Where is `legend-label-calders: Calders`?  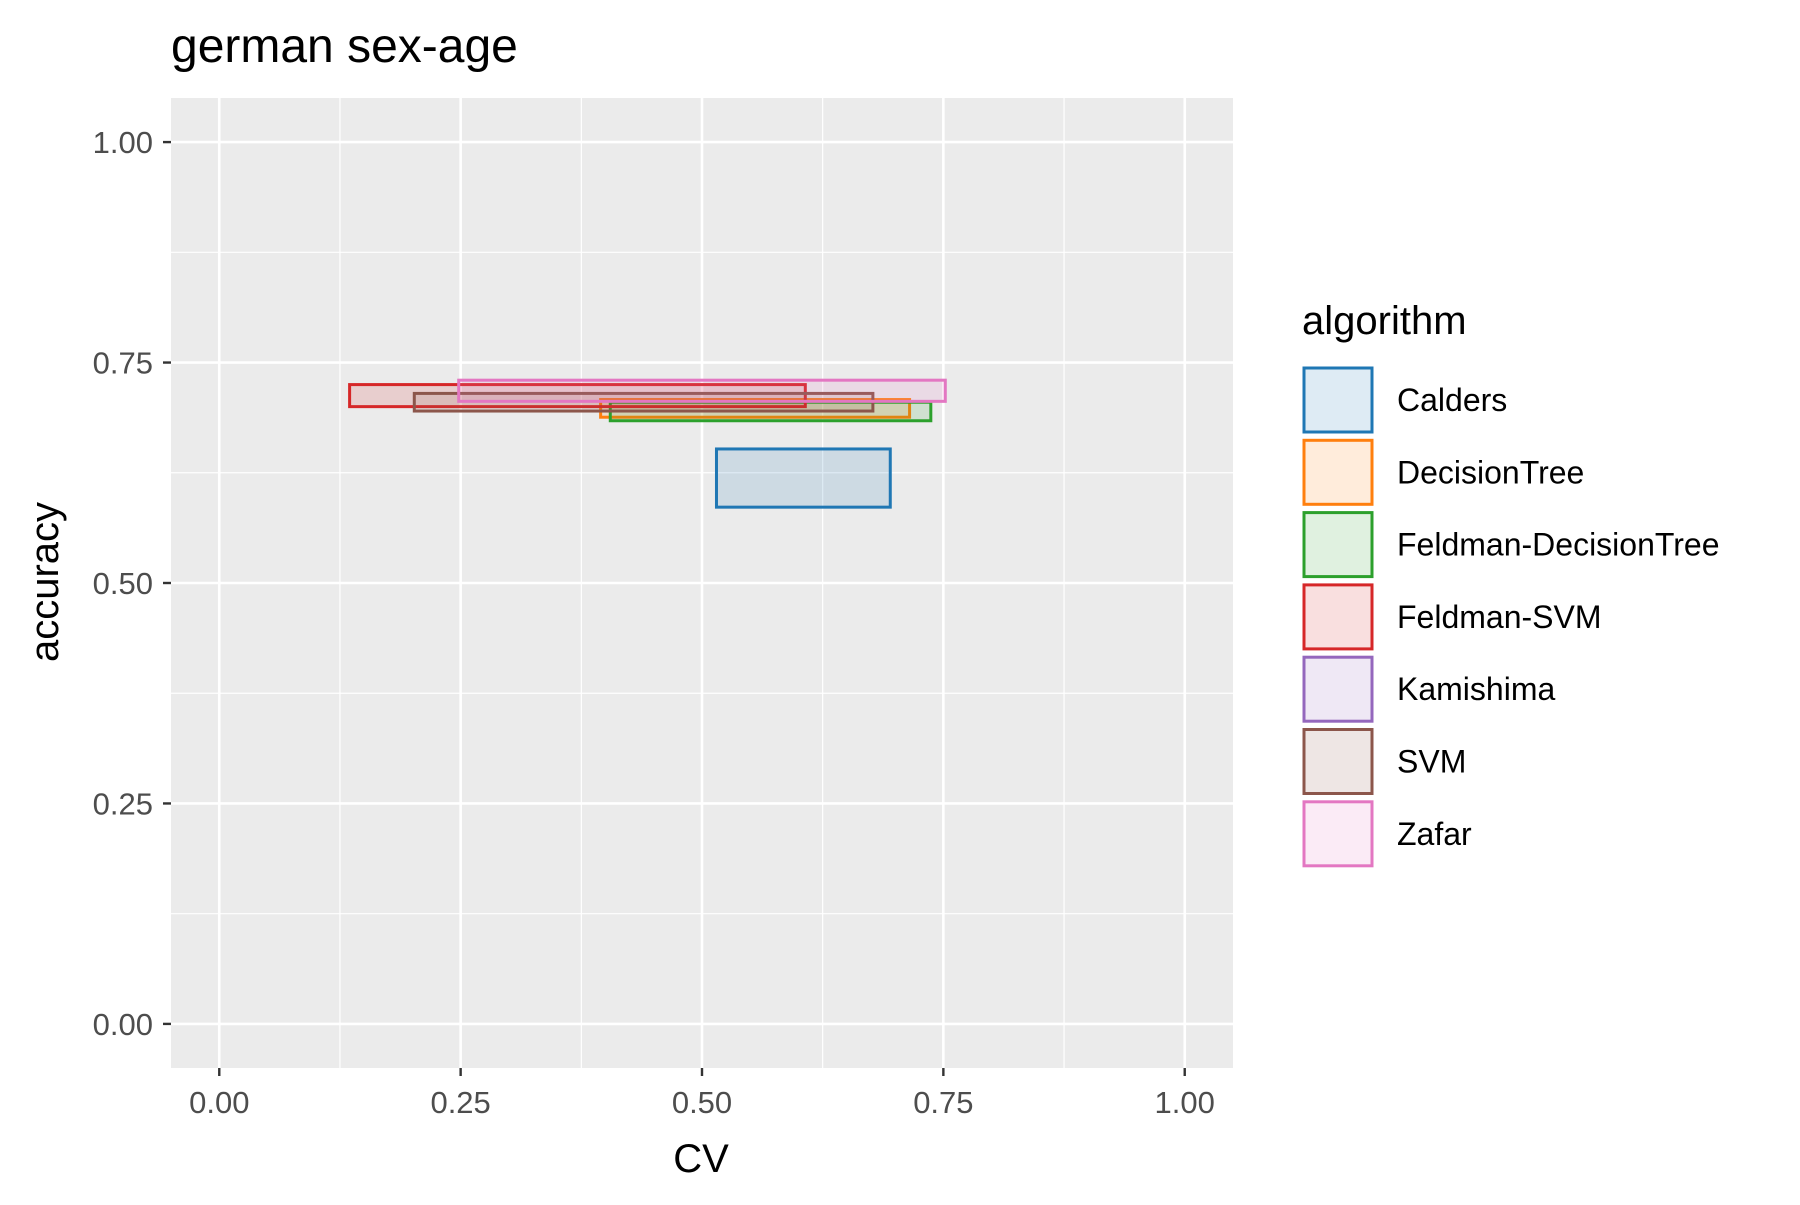 legend-label-calders: Calders is located at coordinates (1452, 400).